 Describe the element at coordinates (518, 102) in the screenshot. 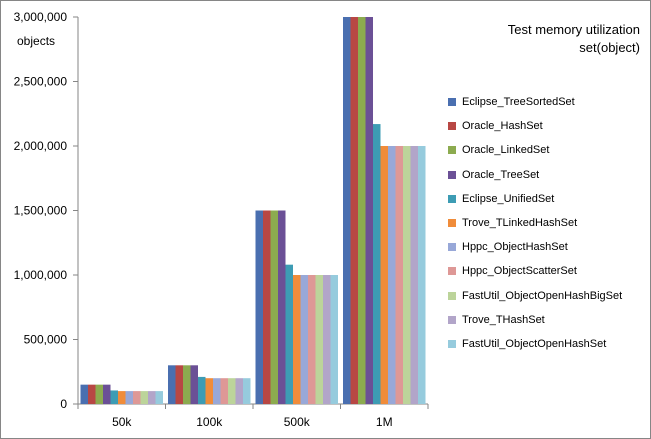

I see `legend-label: Eclipse_TreeSortedSet` at that location.